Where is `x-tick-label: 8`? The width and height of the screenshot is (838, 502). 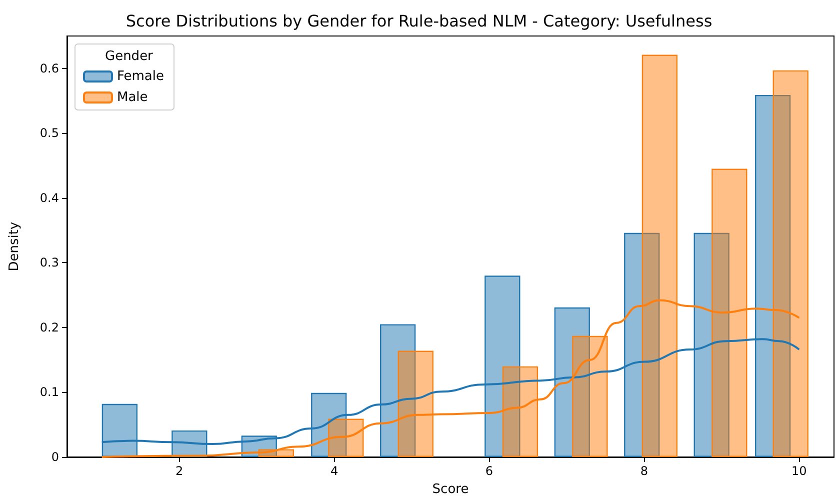
x-tick-label: 8 is located at coordinates (644, 471).